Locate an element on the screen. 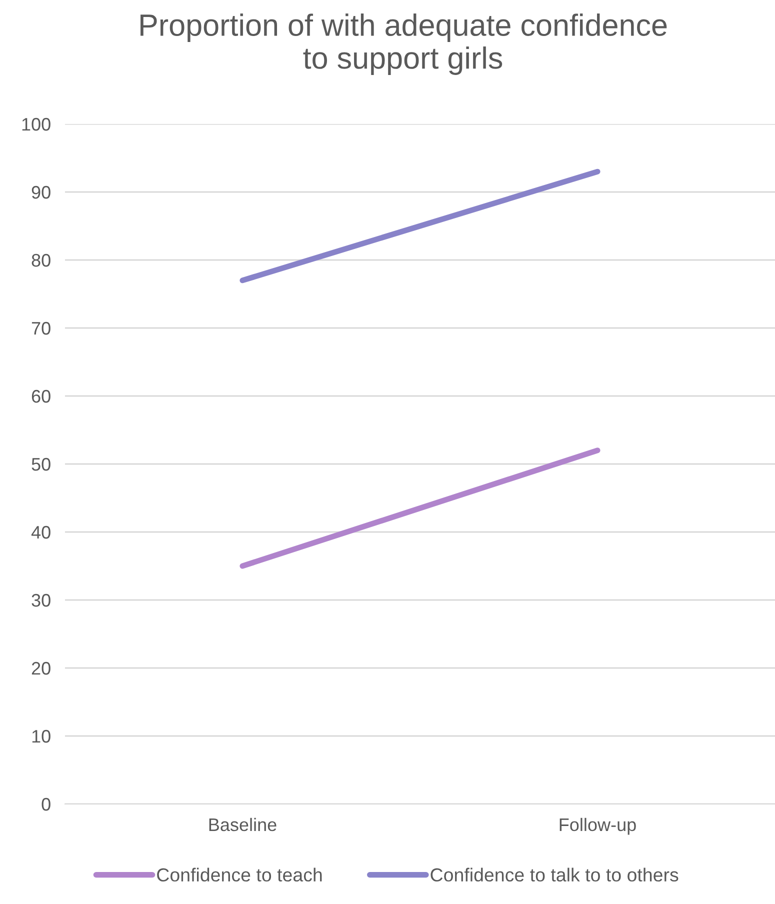  chart-title: Proportion of with adequate confidence to support girls is located at coordinates (403, 44).